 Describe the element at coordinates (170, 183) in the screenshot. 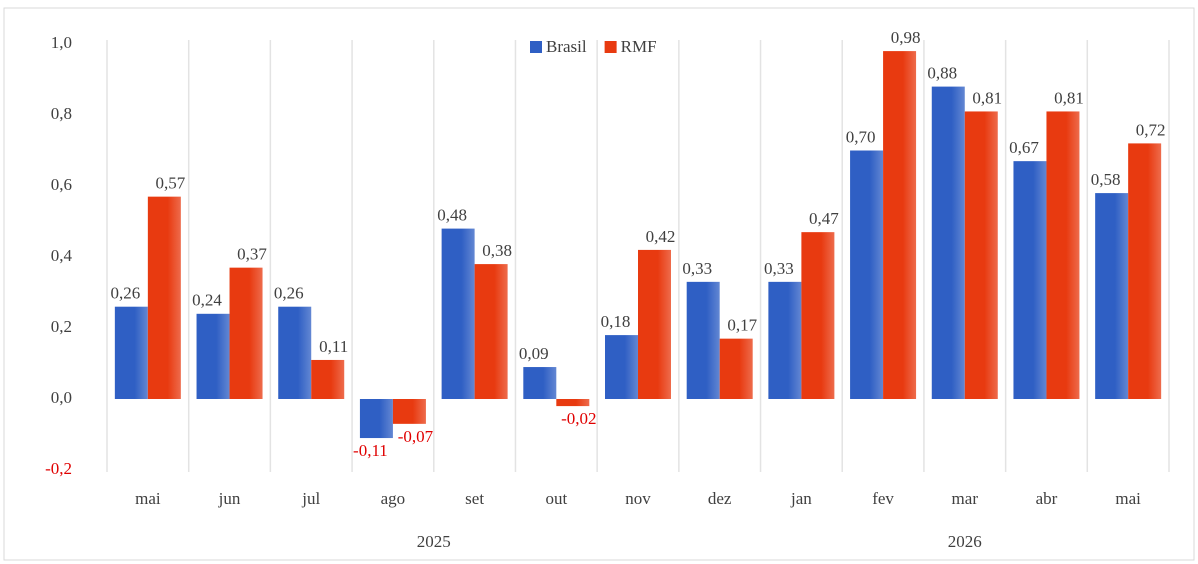

I see `value-label: 0,57` at that location.